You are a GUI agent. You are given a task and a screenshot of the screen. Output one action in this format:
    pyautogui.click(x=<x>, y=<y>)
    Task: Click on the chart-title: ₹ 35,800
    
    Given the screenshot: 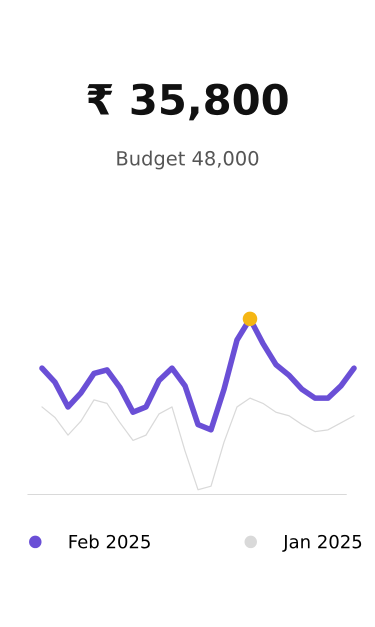 What is the action you would take?
    pyautogui.click(x=187, y=102)
    